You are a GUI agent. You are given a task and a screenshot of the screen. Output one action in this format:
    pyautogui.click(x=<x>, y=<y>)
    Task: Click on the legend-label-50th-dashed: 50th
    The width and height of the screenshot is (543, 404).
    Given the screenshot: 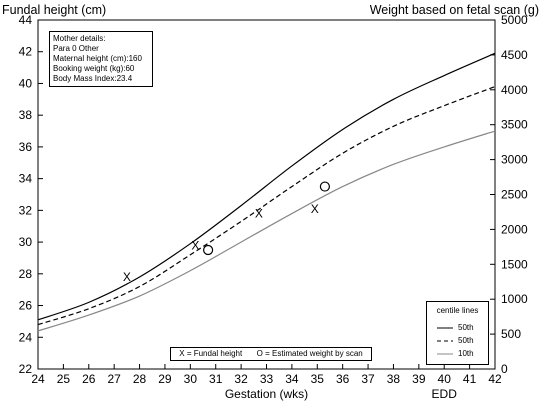 What is the action you would take?
    pyautogui.click(x=466, y=340)
    